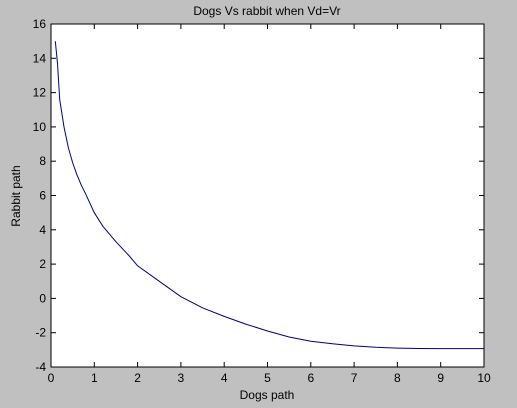 This screenshot has height=408, width=517. I want to click on x-tick-label: 2, so click(137, 378).